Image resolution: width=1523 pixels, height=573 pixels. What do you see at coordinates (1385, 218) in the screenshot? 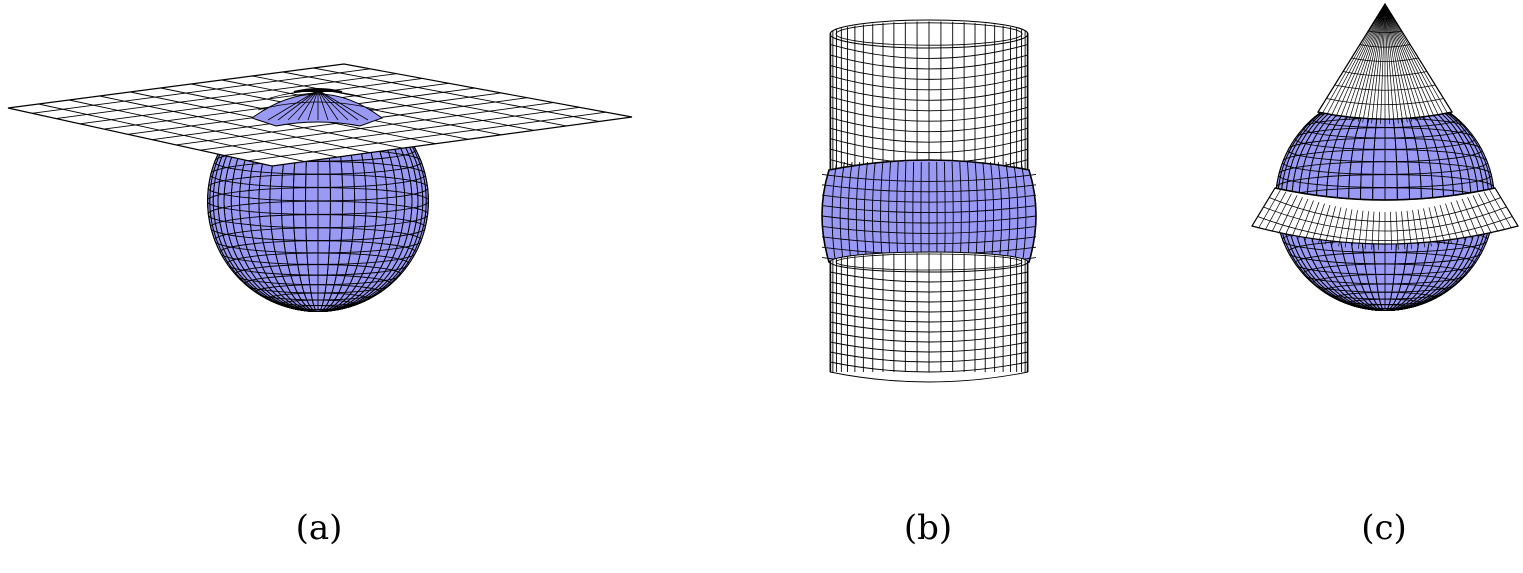
I see `cone-skirt-c` at bounding box center [1385, 218].